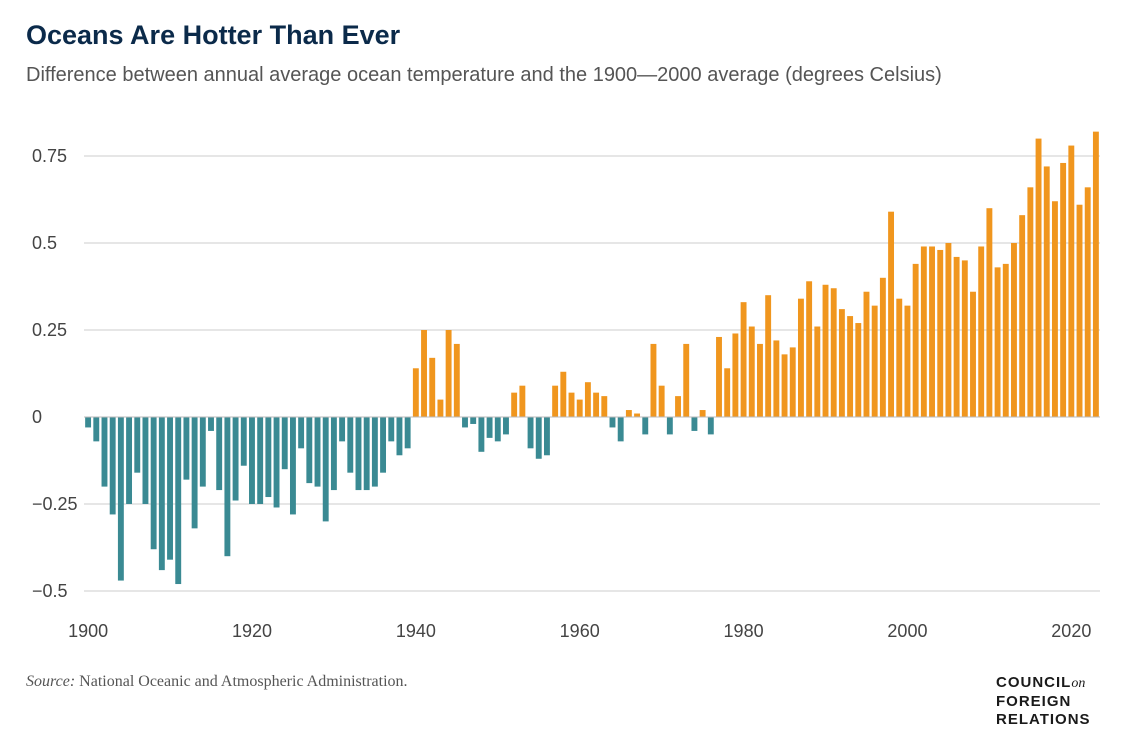 This screenshot has width=1125, height=750. What do you see at coordinates (1079, 310) in the screenshot?
I see `bar-2021` at bounding box center [1079, 310].